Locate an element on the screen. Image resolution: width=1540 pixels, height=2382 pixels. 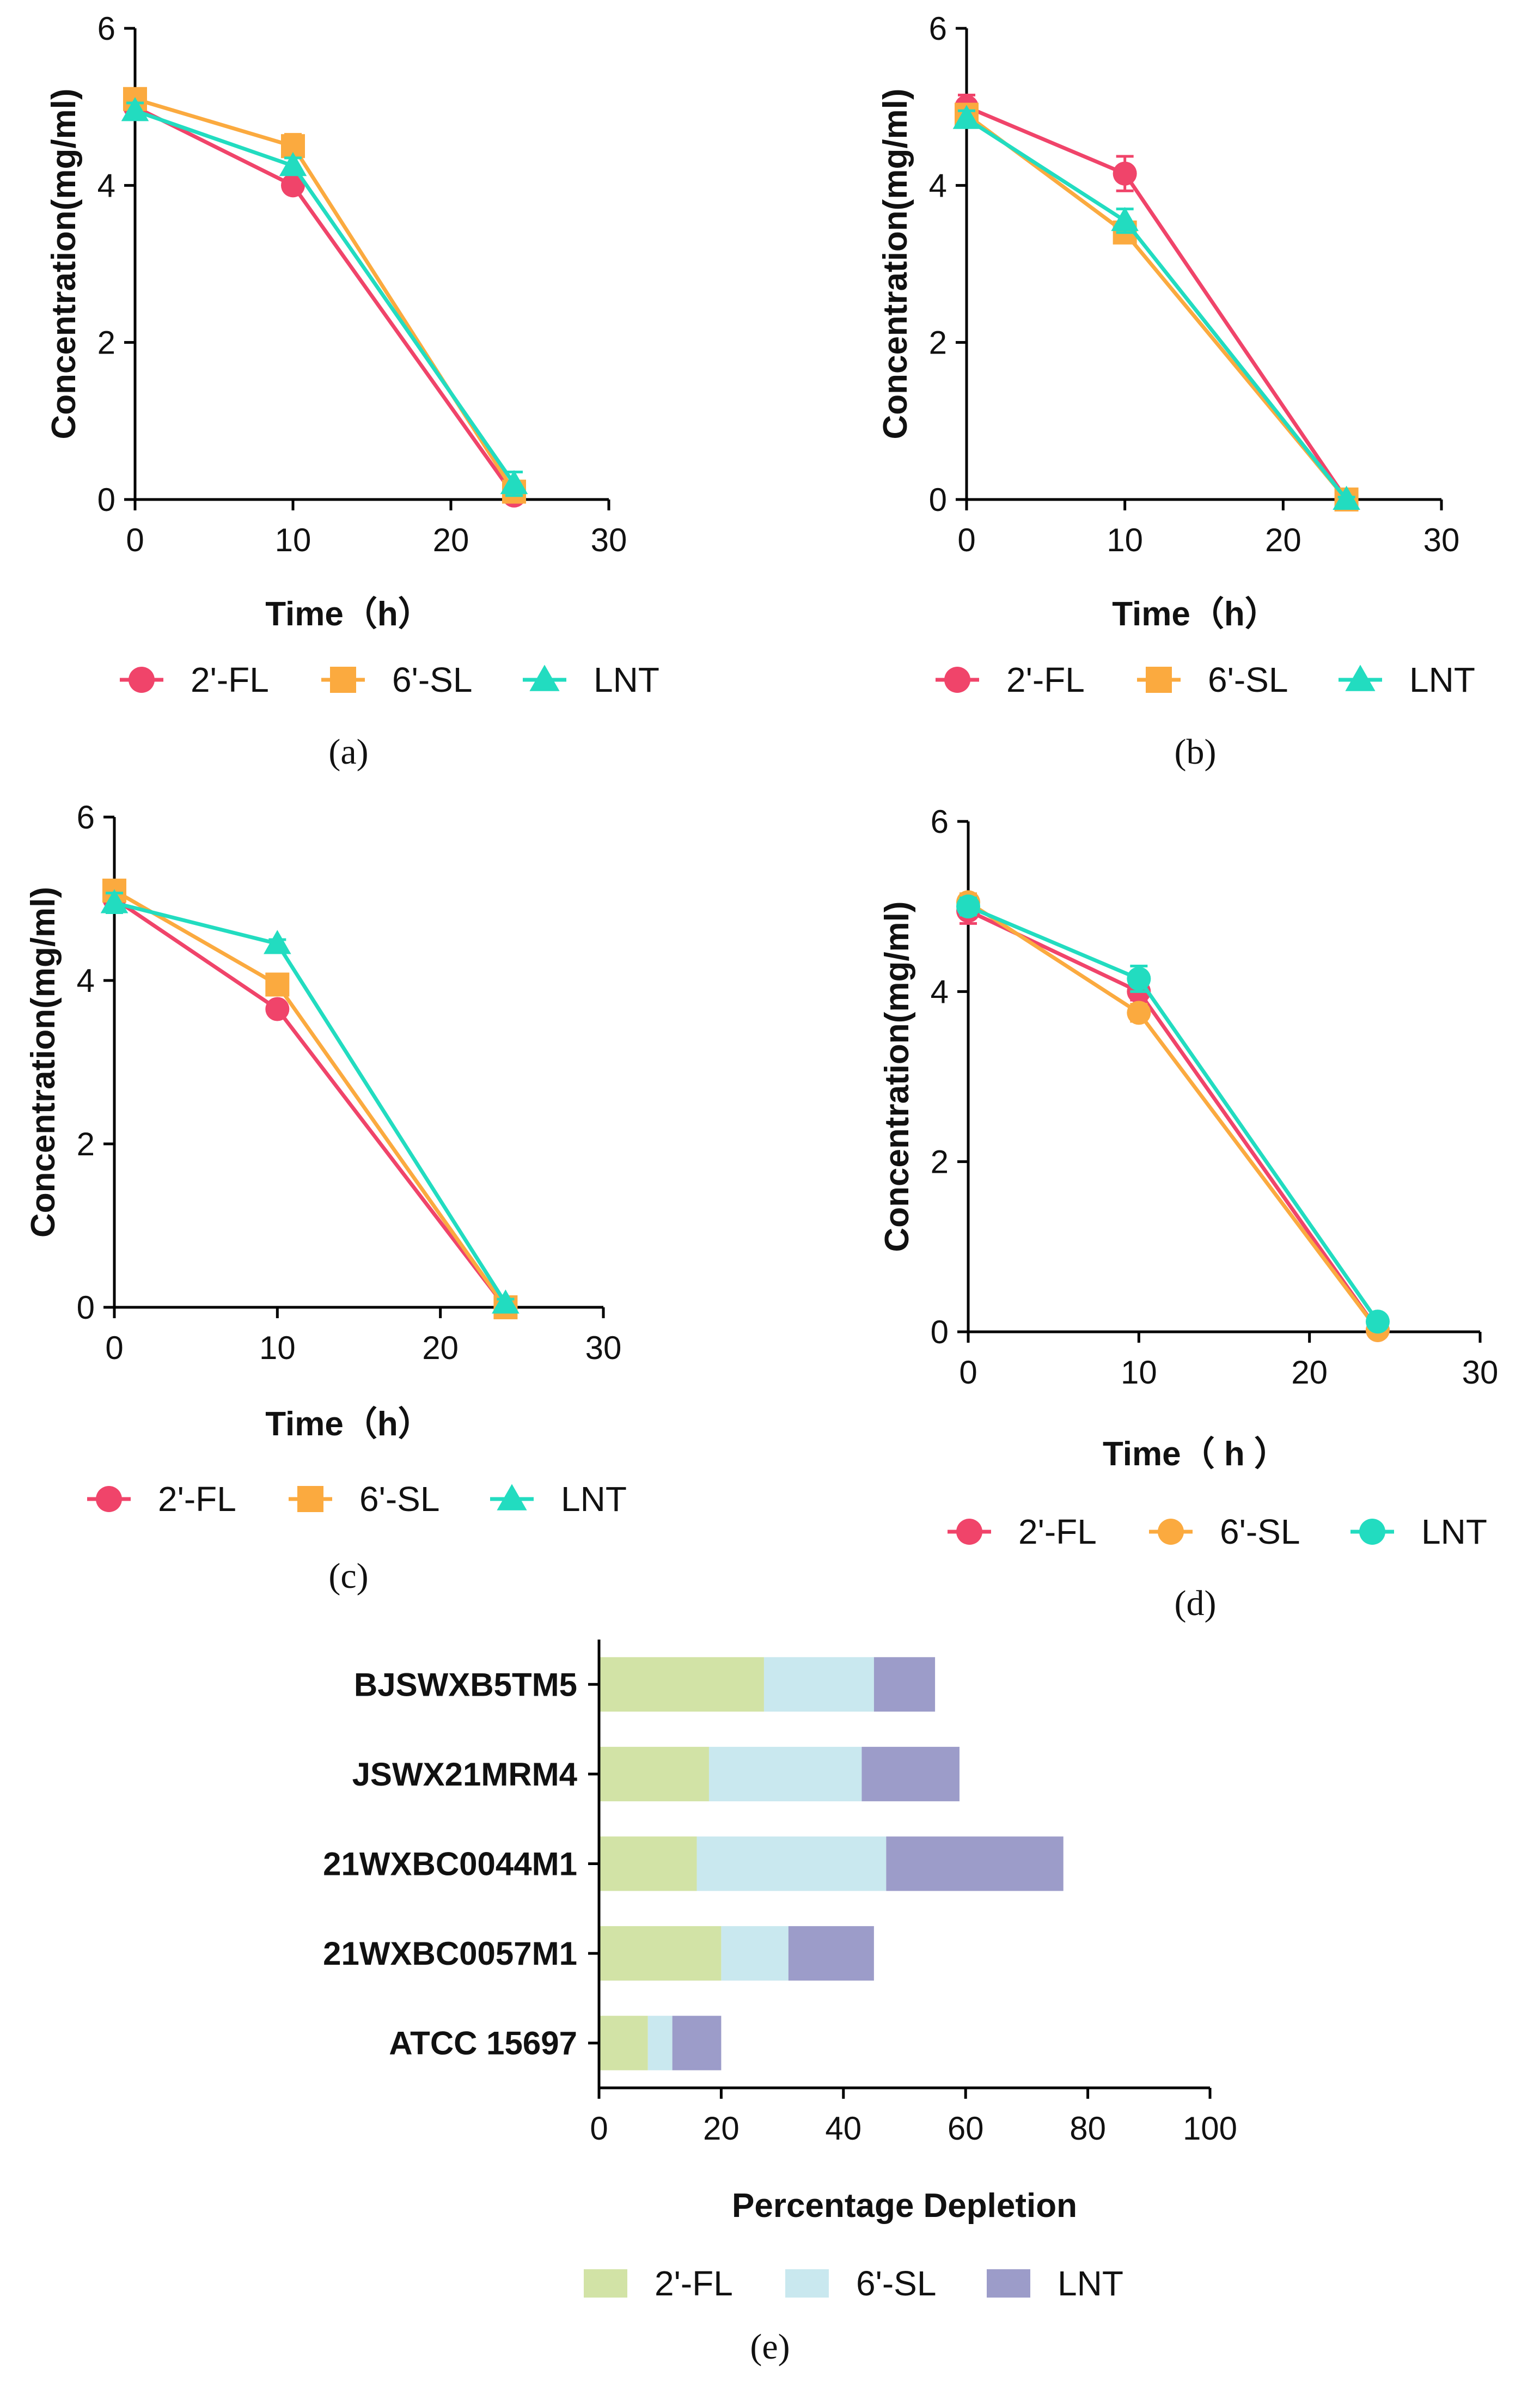
panel-label: (b) is located at coordinates (1196, 752).